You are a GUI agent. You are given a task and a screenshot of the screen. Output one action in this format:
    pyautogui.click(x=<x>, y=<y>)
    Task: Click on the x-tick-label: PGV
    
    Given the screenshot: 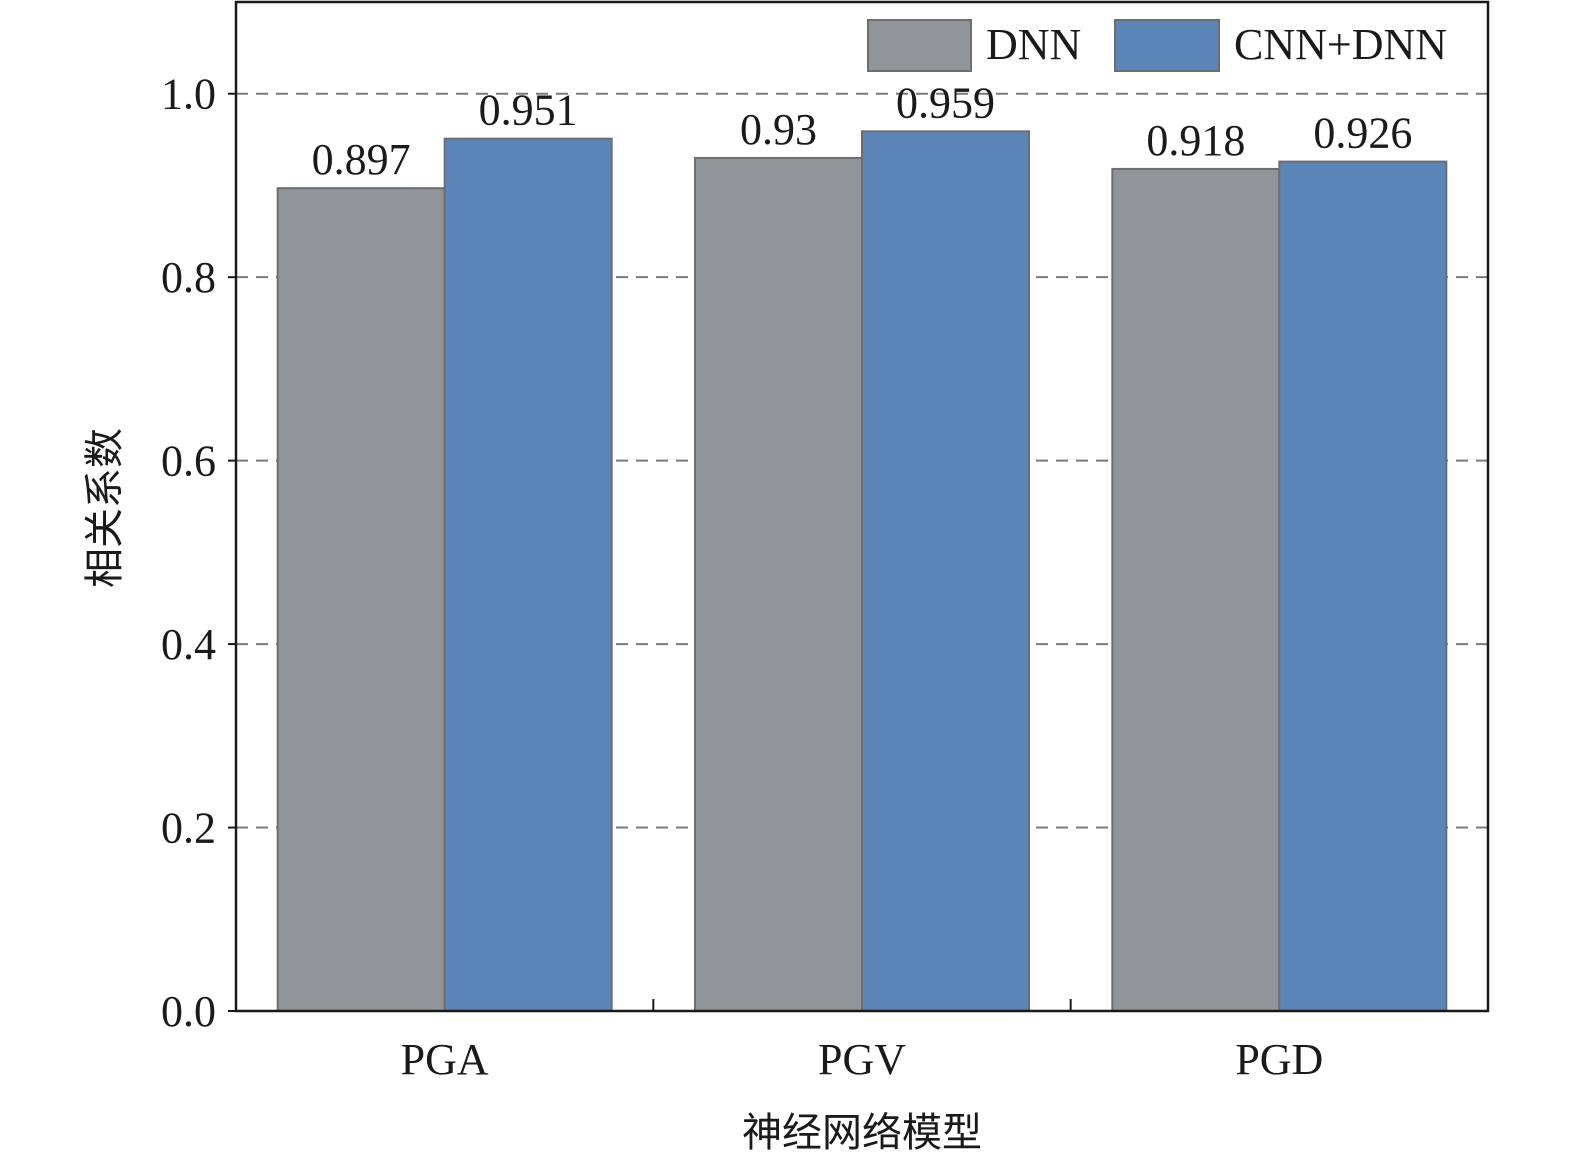 What is the action you would take?
    pyautogui.click(x=862, y=1059)
    